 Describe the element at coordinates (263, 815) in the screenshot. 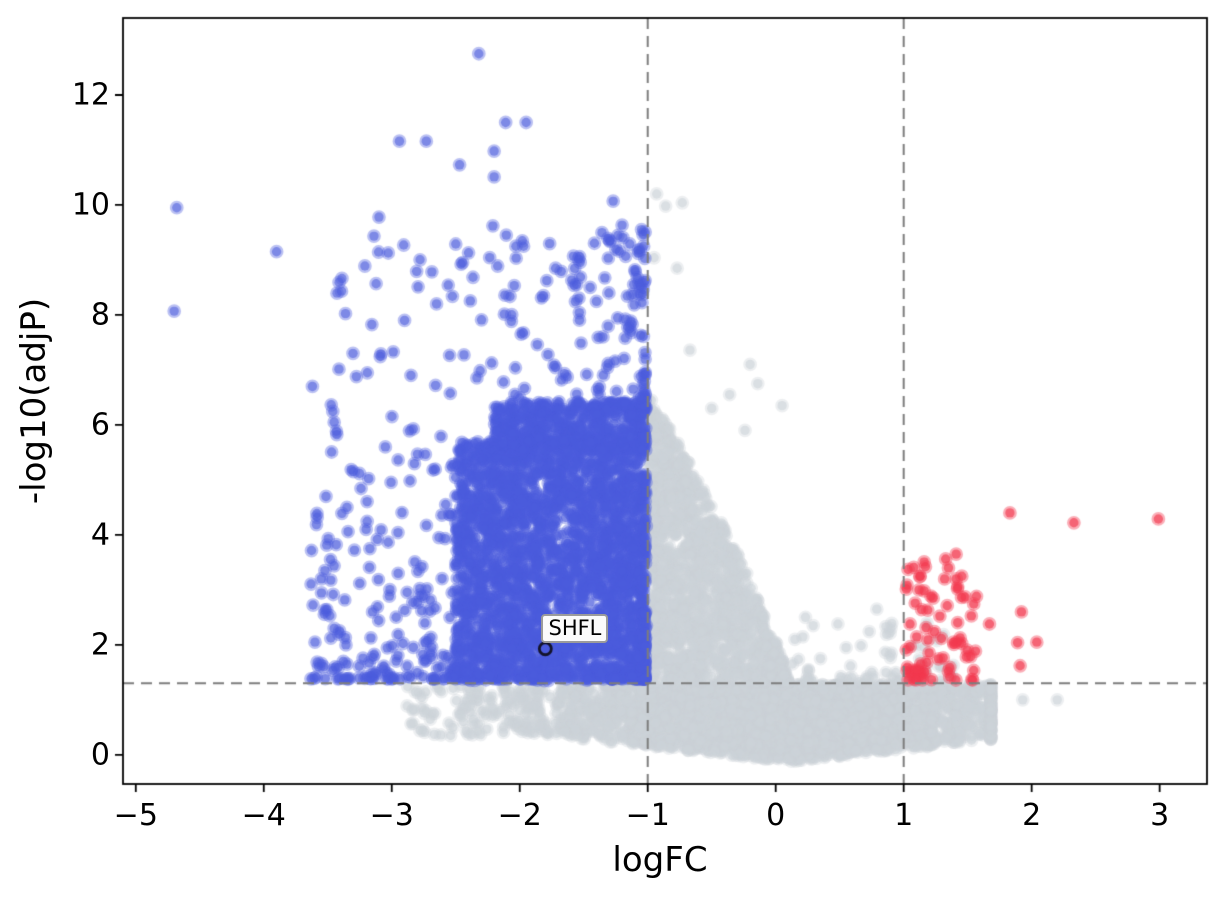

I see `x-tick-label: −4` at that location.